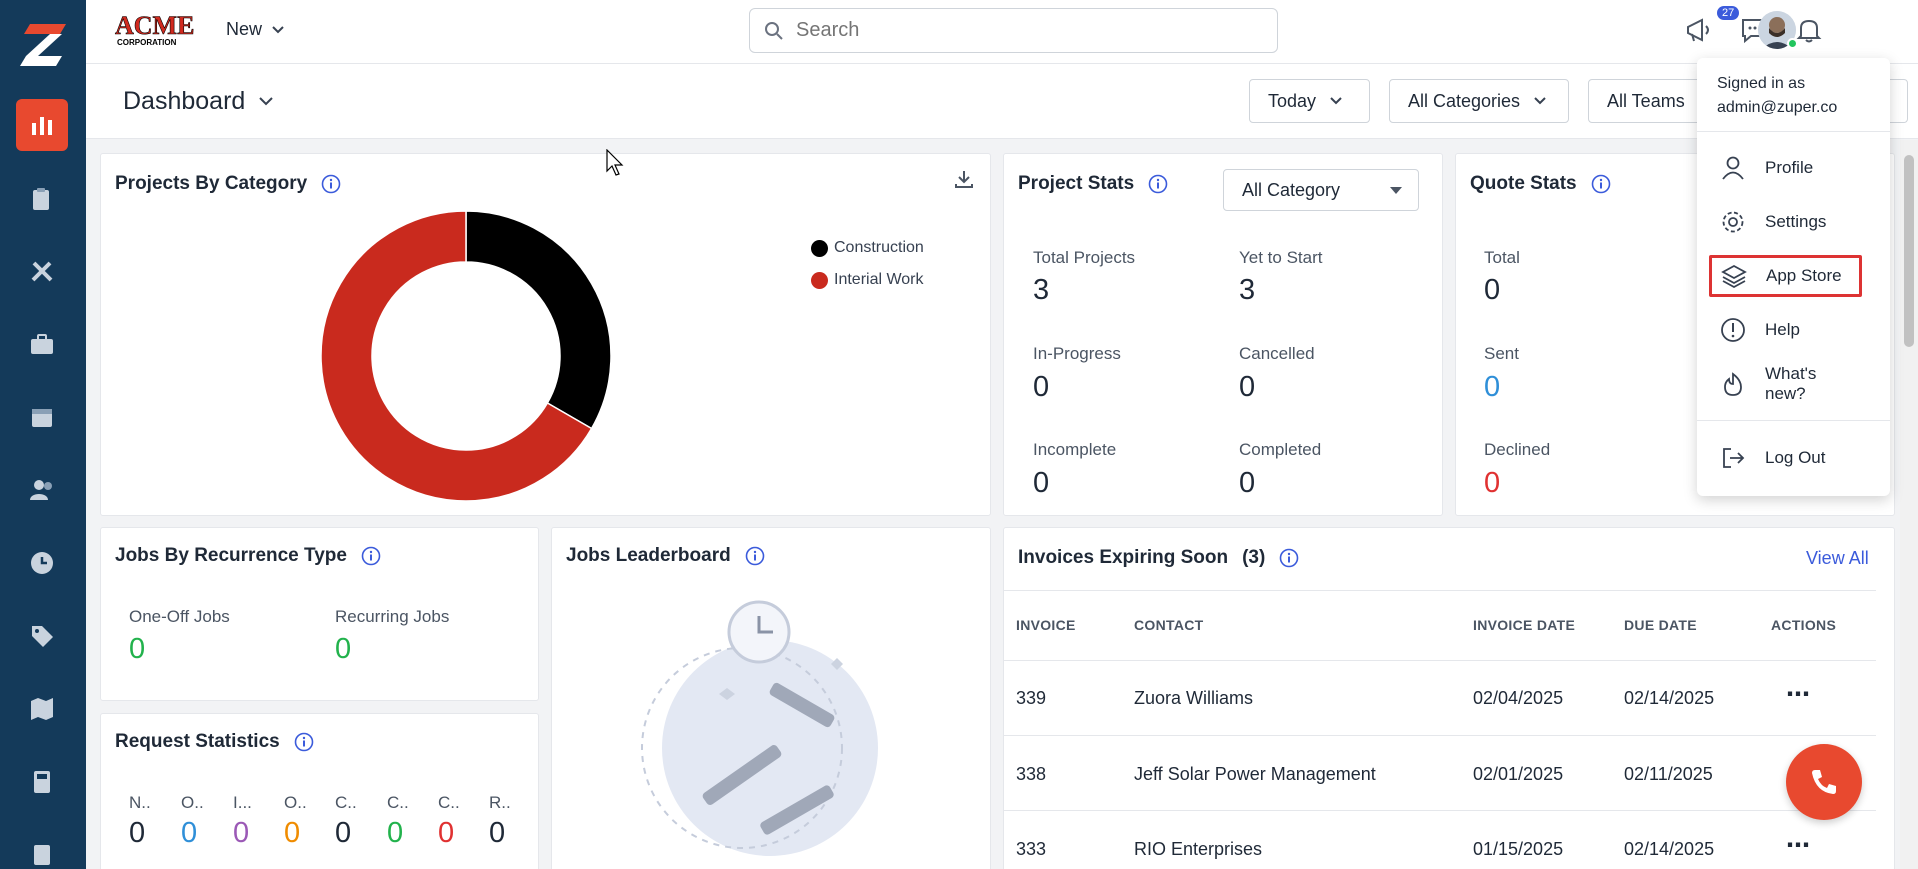 This screenshot has height=869, width=1918. I want to click on column-header: CONTACT, so click(1169, 625).